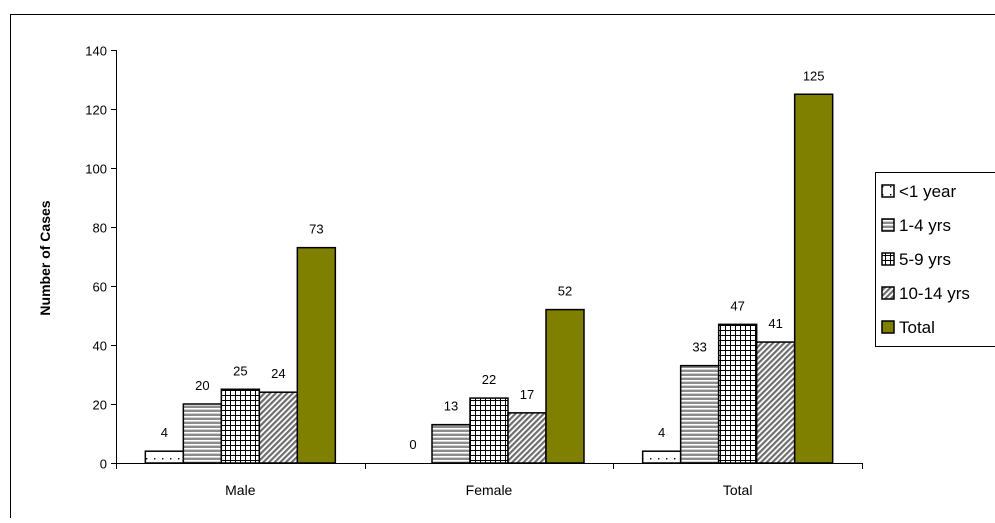 The width and height of the screenshot is (995, 523). What do you see at coordinates (928, 191) in the screenshot?
I see `legend-entry-label: <1 year` at bounding box center [928, 191].